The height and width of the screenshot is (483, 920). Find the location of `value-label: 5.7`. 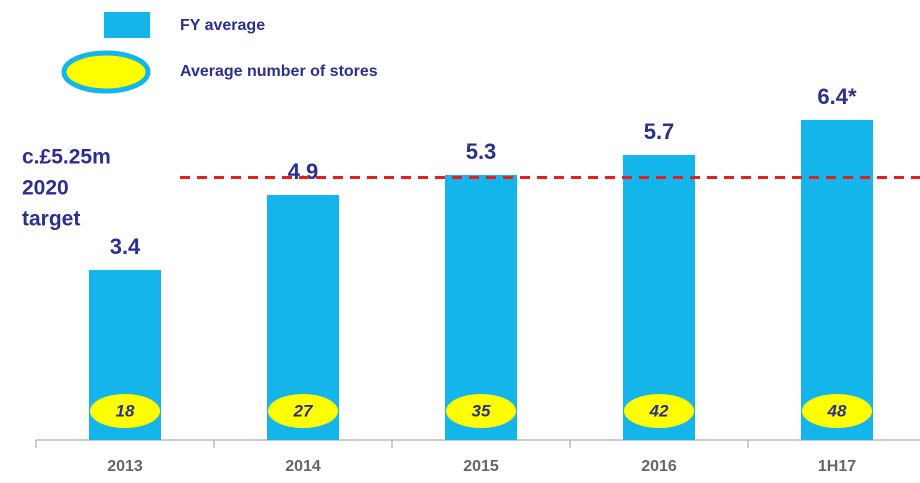

value-label: 5.7 is located at coordinates (659, 131).